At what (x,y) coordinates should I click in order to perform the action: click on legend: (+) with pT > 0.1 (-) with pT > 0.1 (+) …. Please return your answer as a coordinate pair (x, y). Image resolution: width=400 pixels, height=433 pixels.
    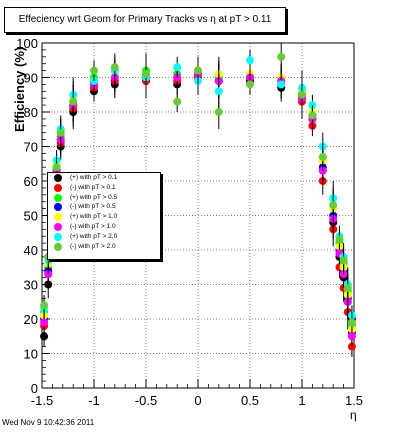
    Looking at the image, I should click on (104, 216).